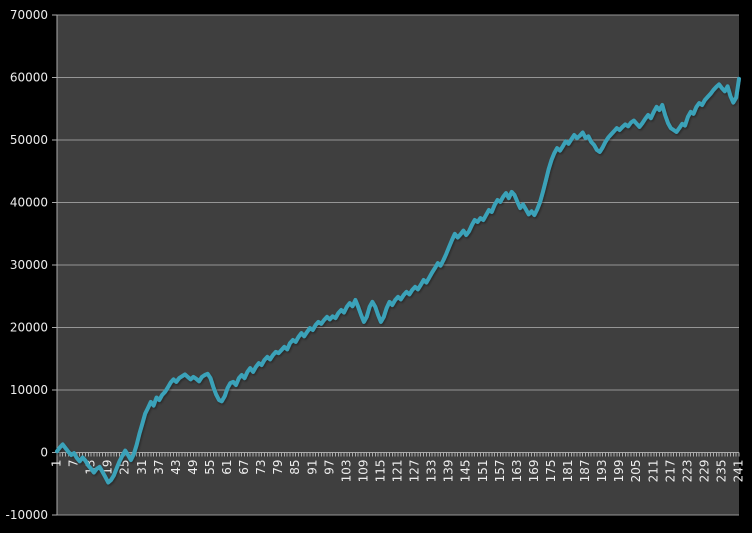  What do you see at coordinates (585, 471) in the screenshot?
I see `x-axis-label: 187` at bounding box center [585, 471].